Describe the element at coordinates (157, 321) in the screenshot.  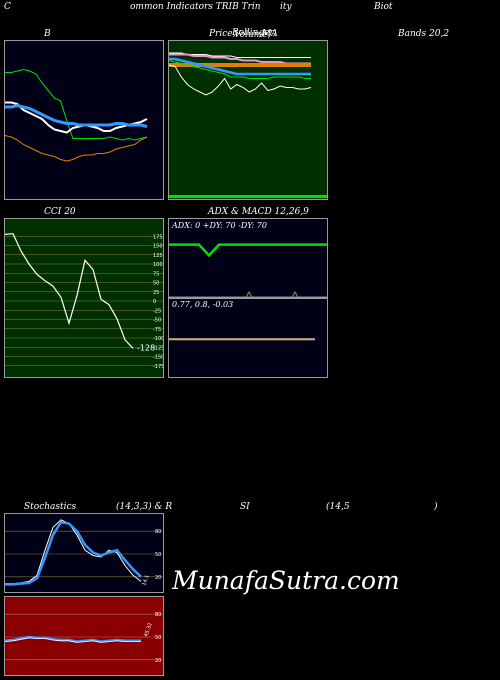
I see `cci-tick-label-9: -50` at that location.